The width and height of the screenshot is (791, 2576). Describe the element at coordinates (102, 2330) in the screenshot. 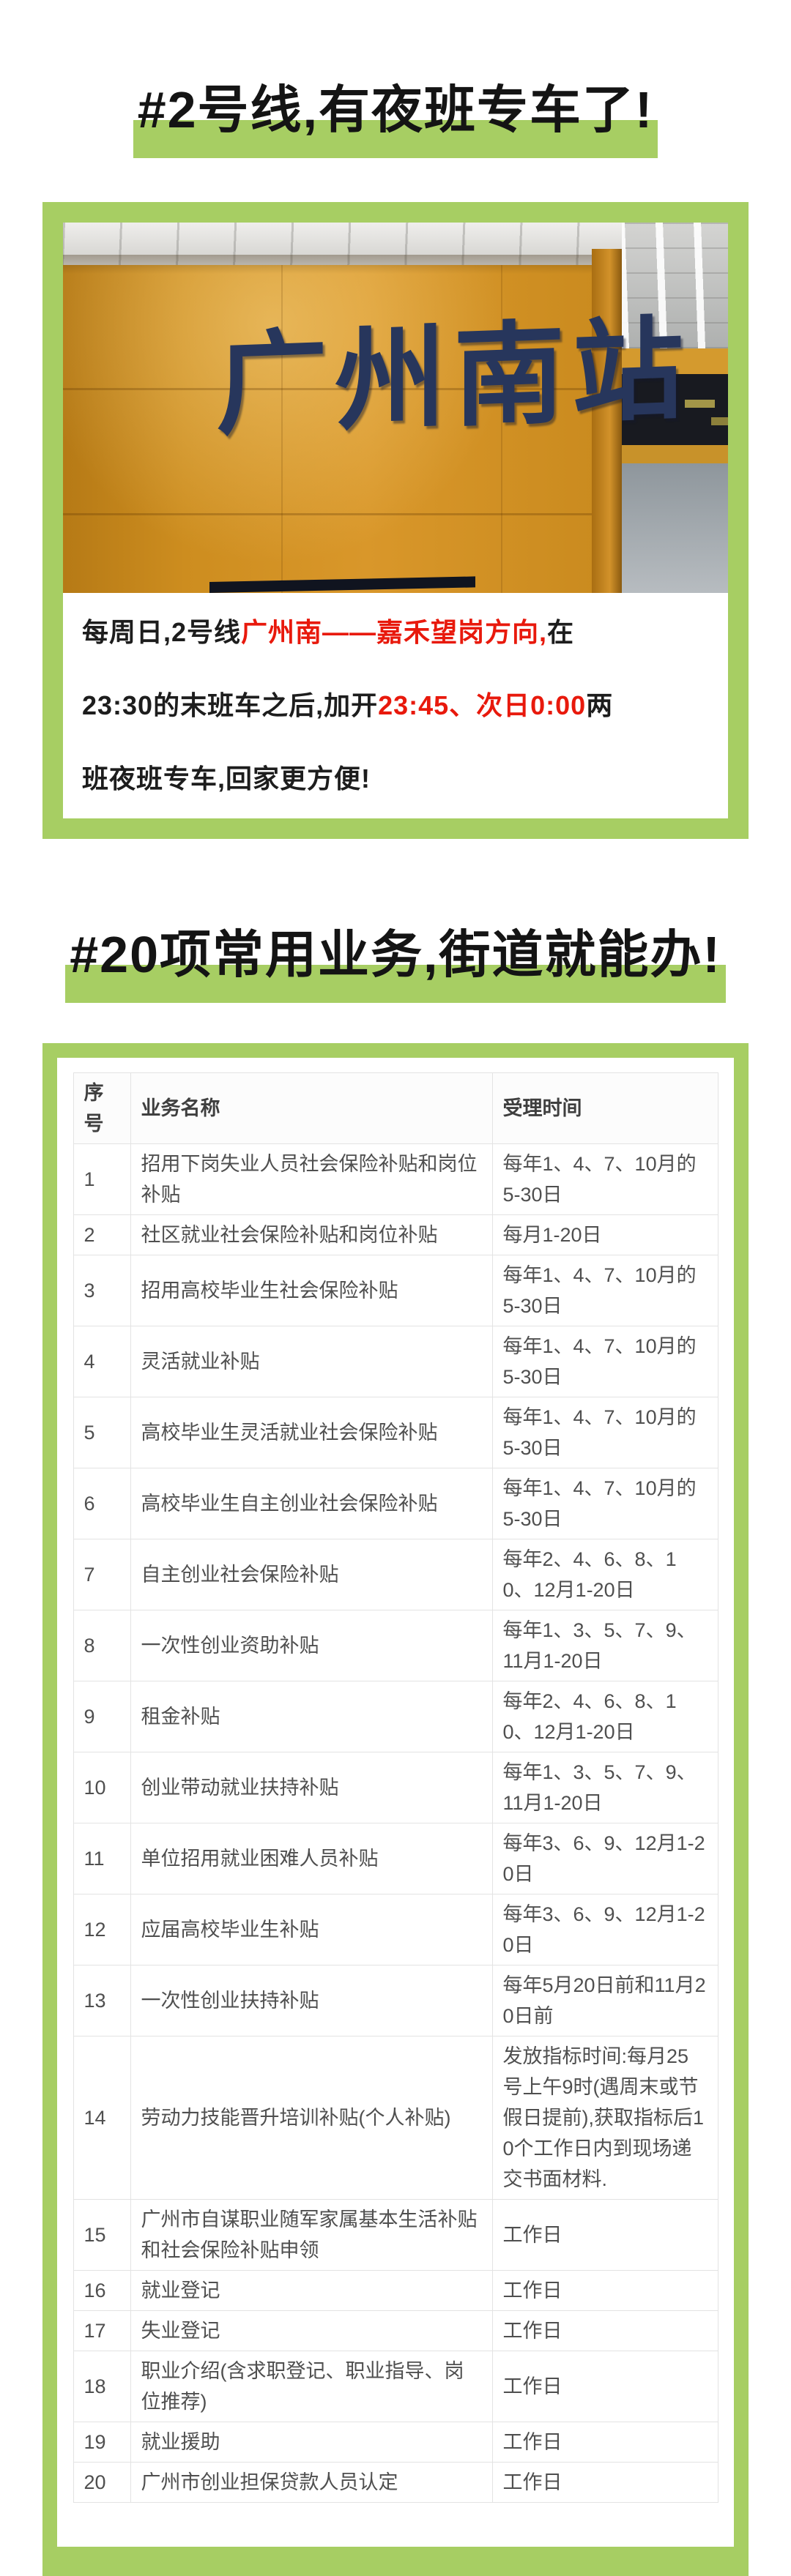

I see `cell-index: 17` at that location.